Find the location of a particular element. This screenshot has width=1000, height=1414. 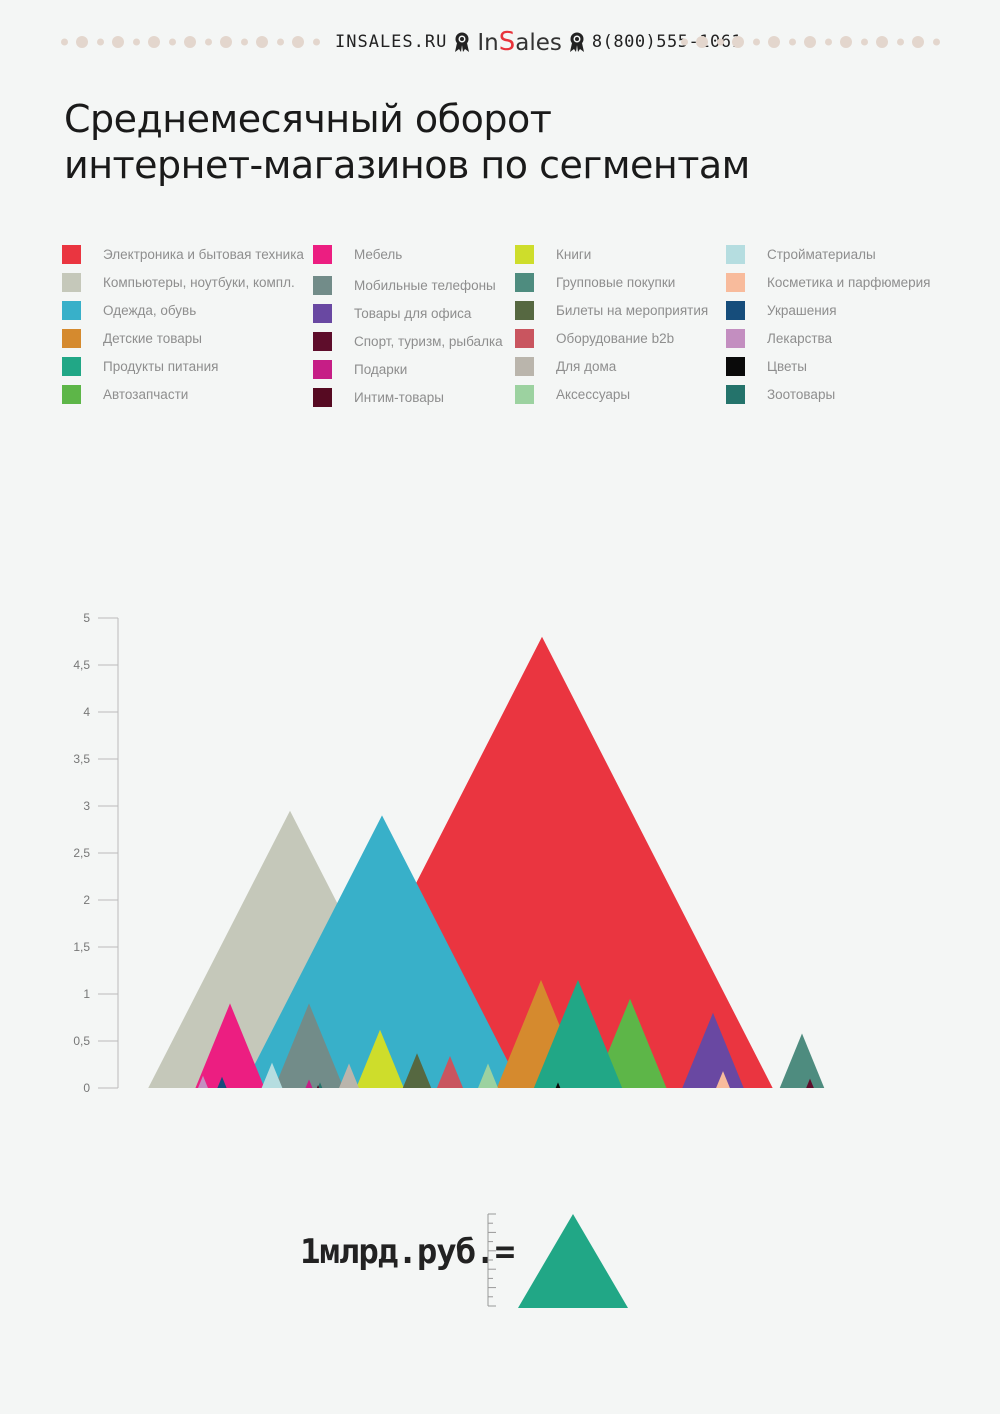

scale-label: 1млрд.руб.= is located at coordinates (407, 1252).